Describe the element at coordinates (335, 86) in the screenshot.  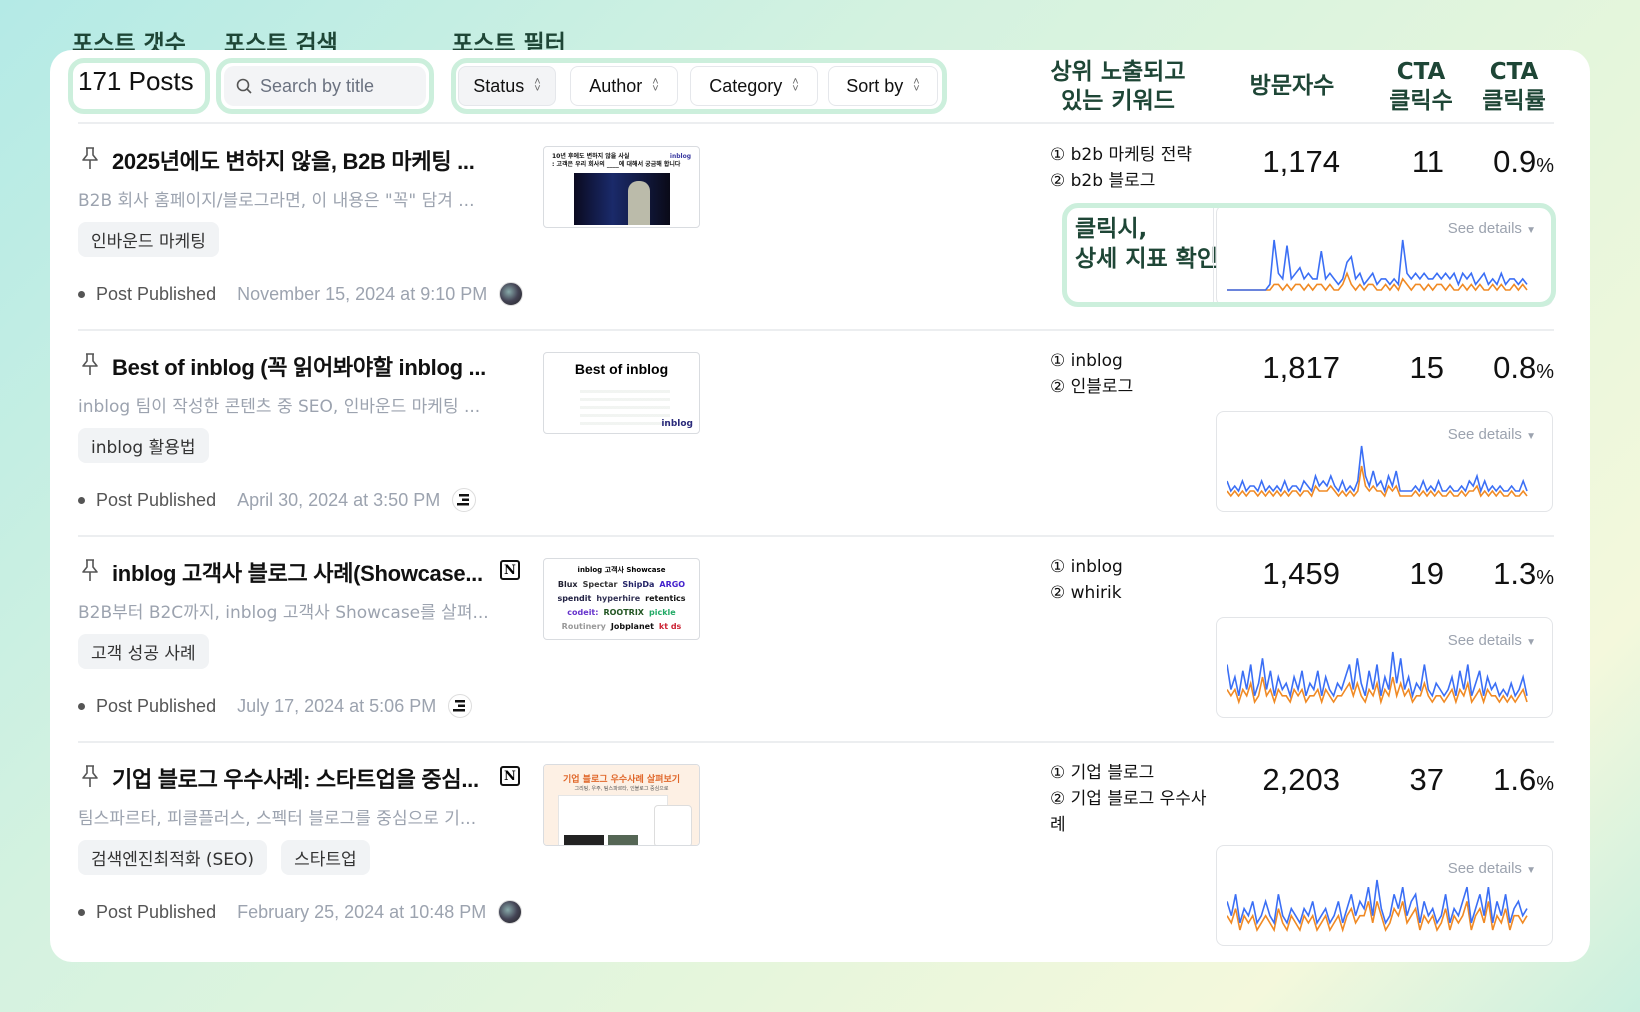
I see `search-input` at that location.